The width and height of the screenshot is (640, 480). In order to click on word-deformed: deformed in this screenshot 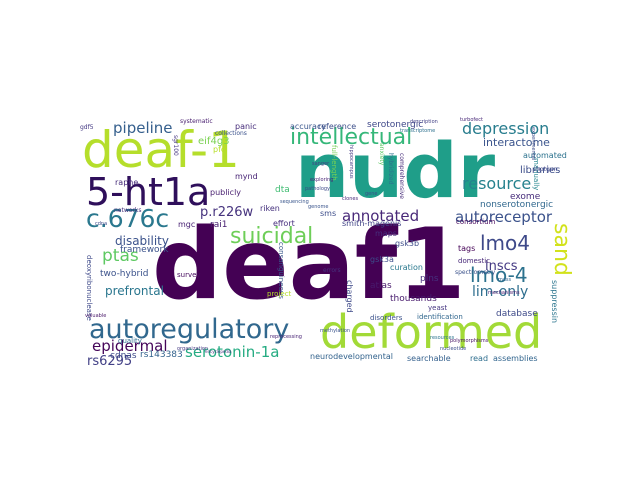, I will do `click(431, 332)`.